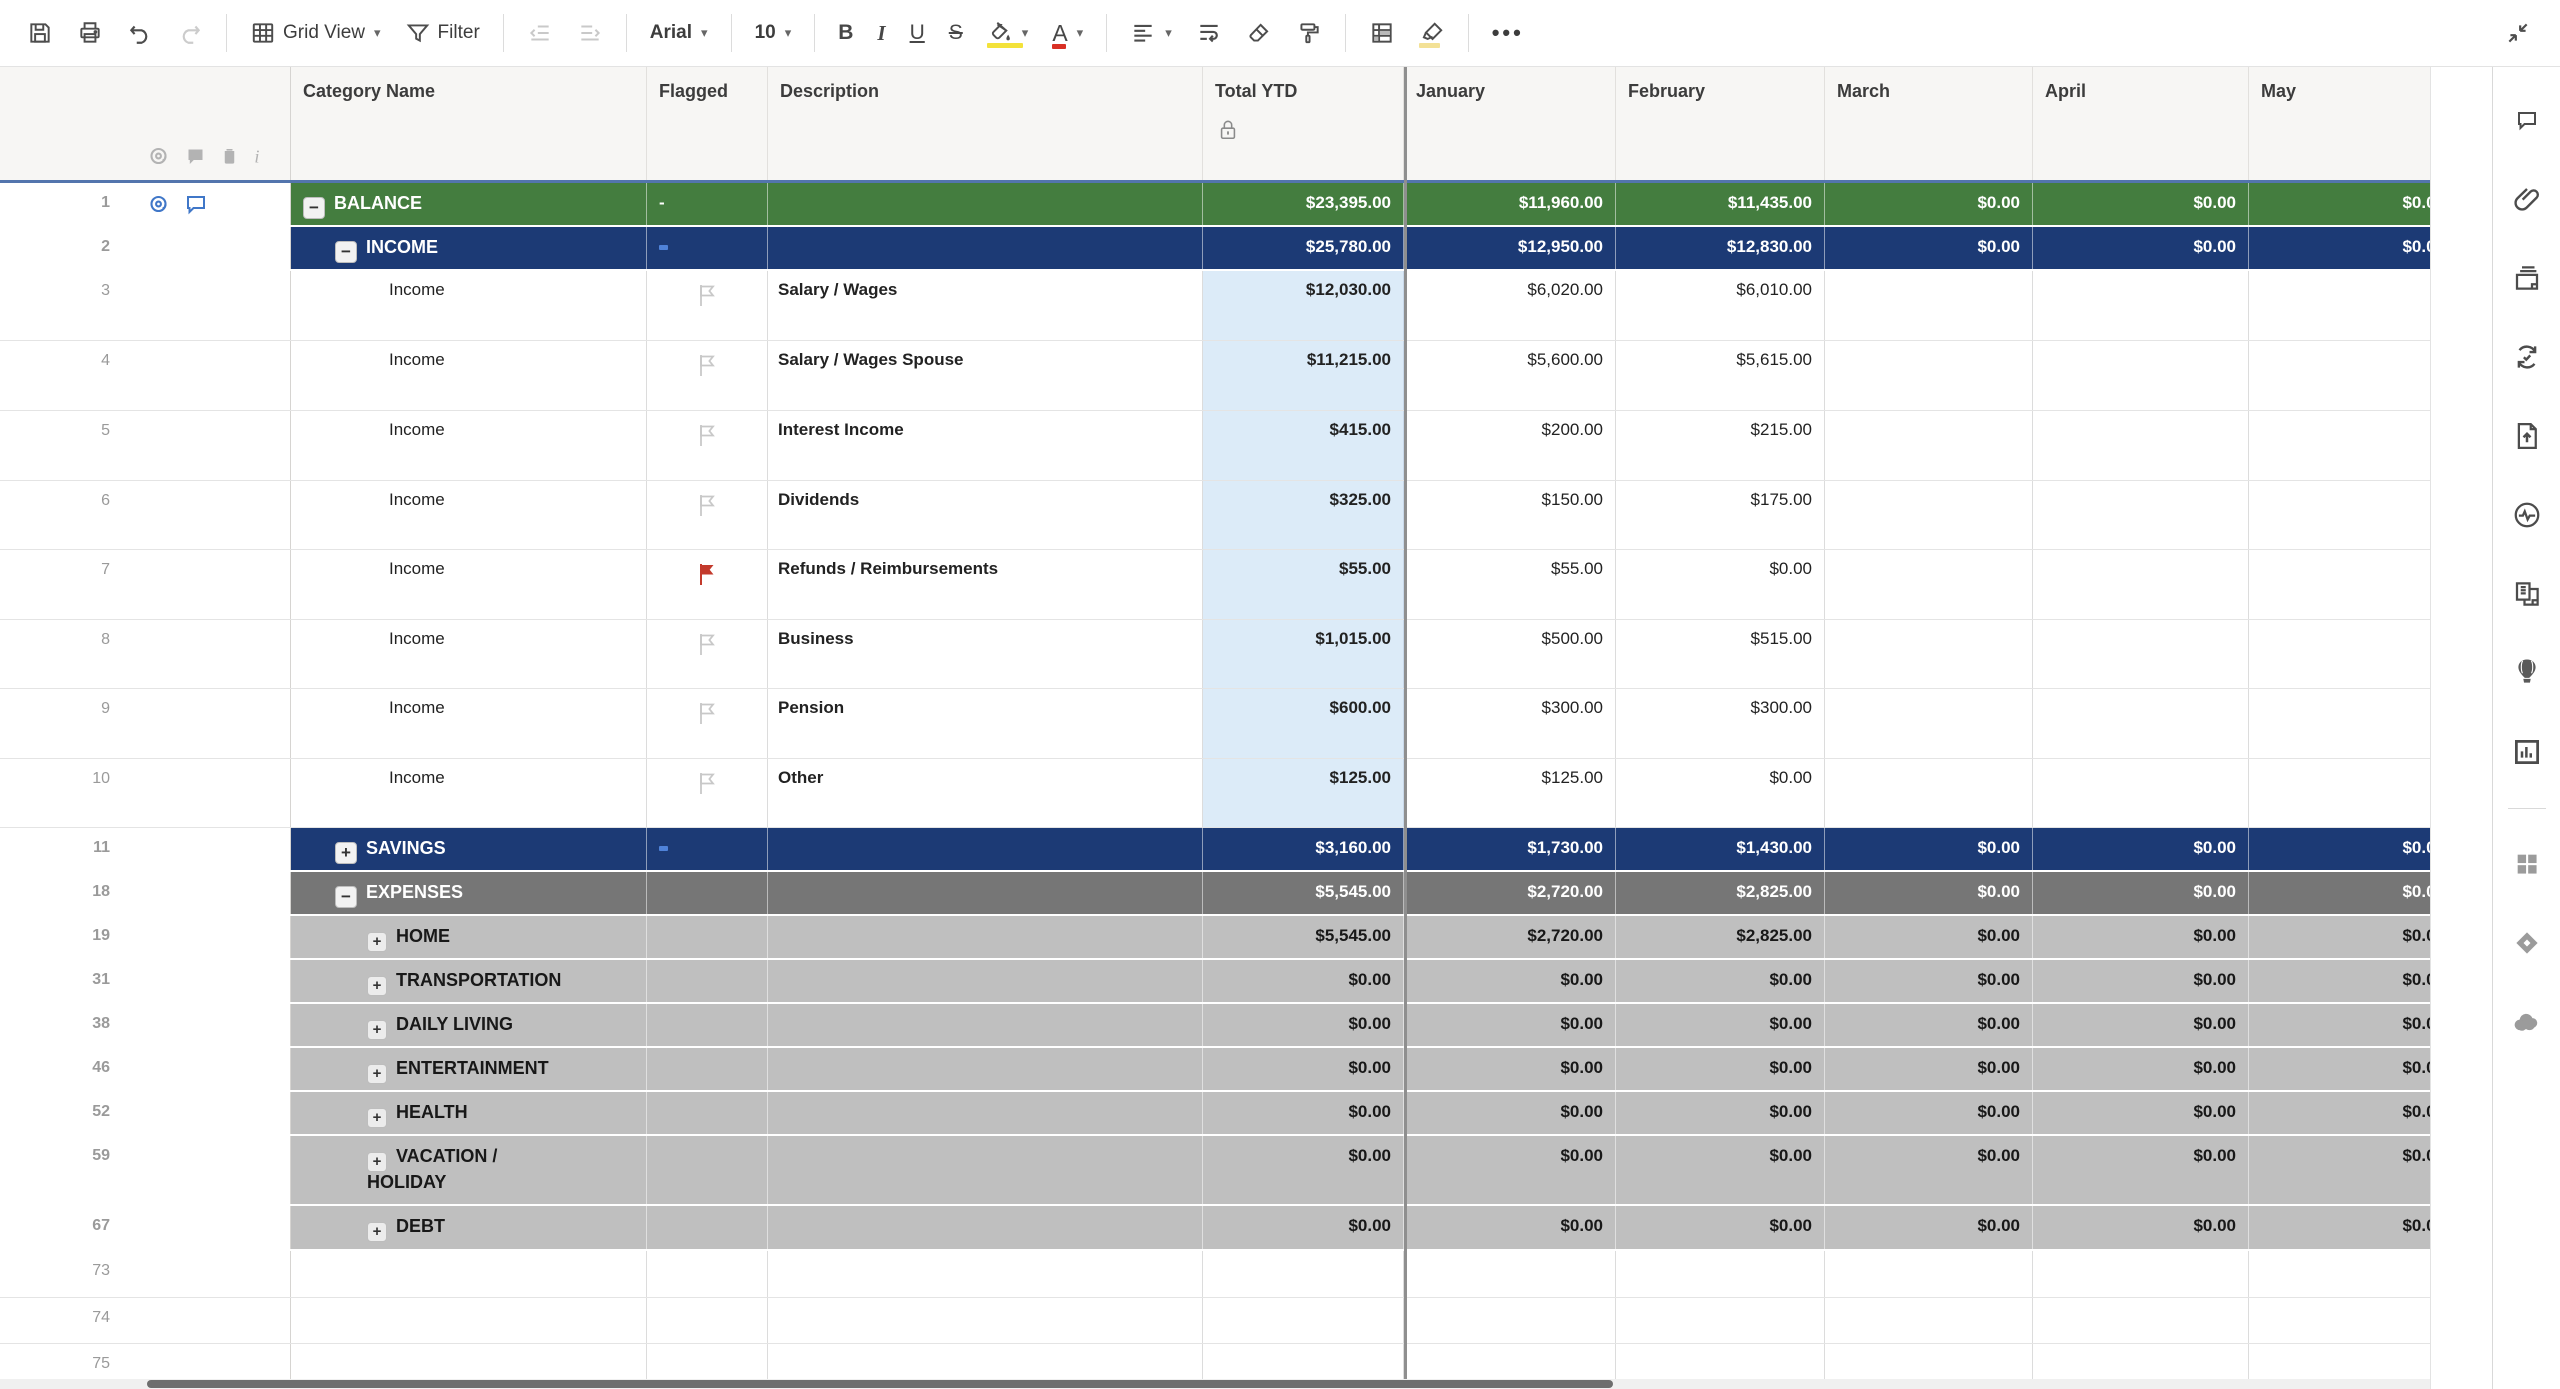  Describe the element at coordinates (469, 1113) in the screenshot. I see `cell-category: + HEALTH` at that location.